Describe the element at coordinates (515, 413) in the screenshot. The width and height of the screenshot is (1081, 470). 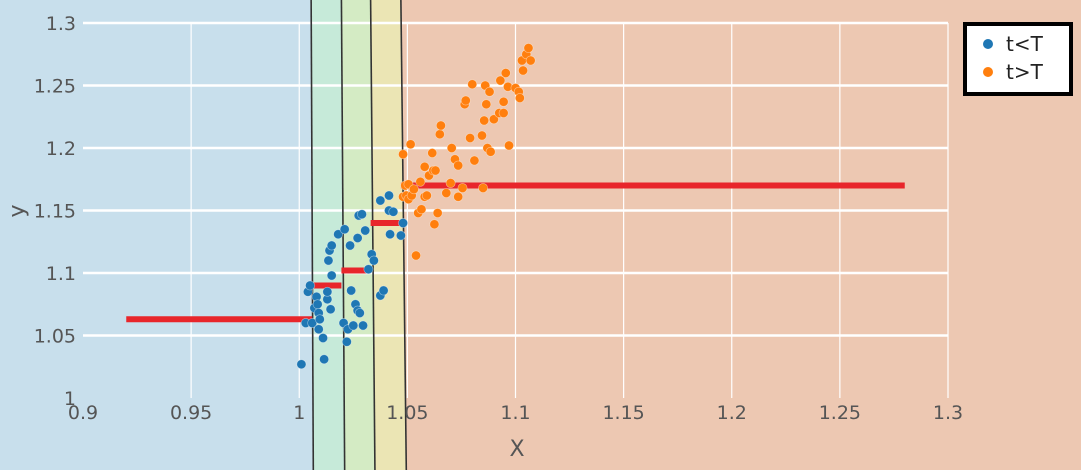
I see `x-tick-label: 1.1` at that location.